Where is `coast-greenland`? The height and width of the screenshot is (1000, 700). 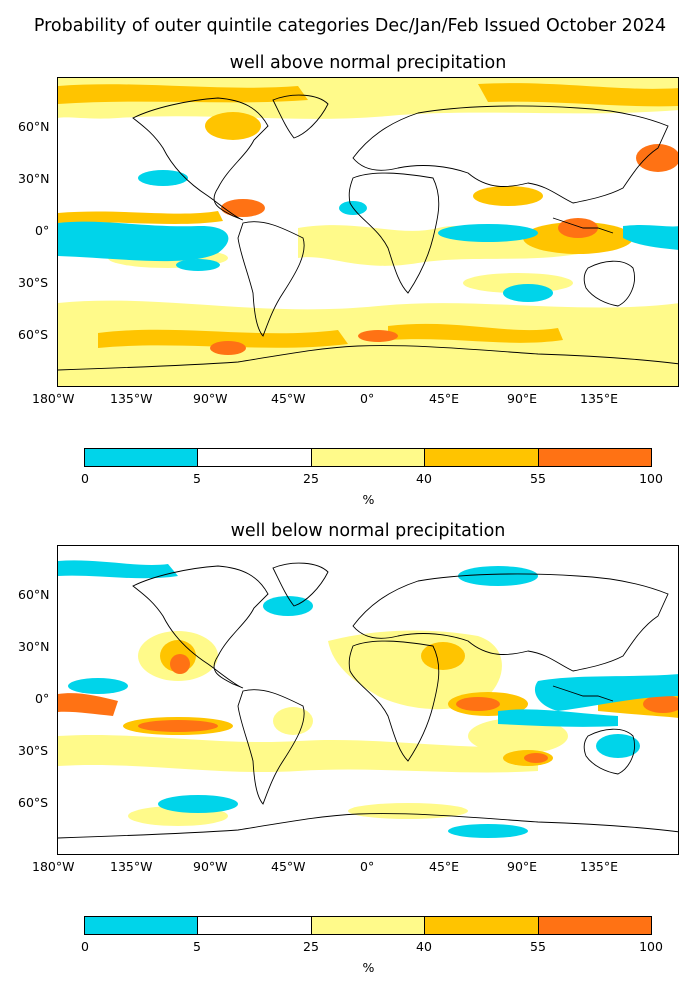 coast-greenland is located at coordinates (300, 116).